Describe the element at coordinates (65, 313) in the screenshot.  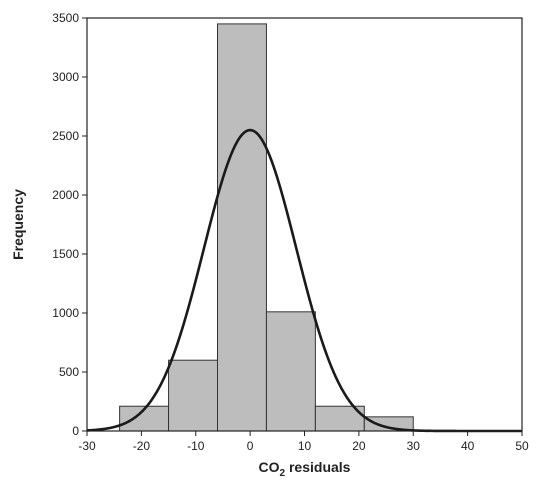
I see `y-tick-label-2: 1000` at that location.